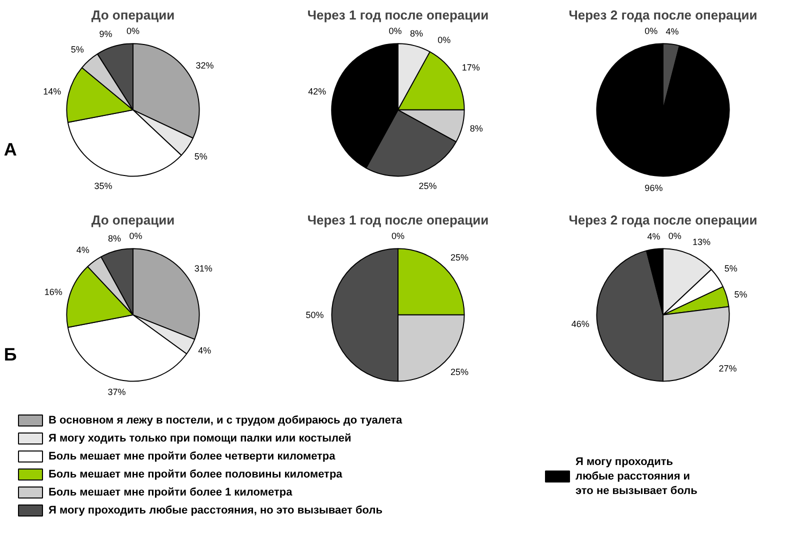  What do you see at coordinates (653, 188) in the screenshot?
I see `data-label: 96%` at bounding box center [653, 188].